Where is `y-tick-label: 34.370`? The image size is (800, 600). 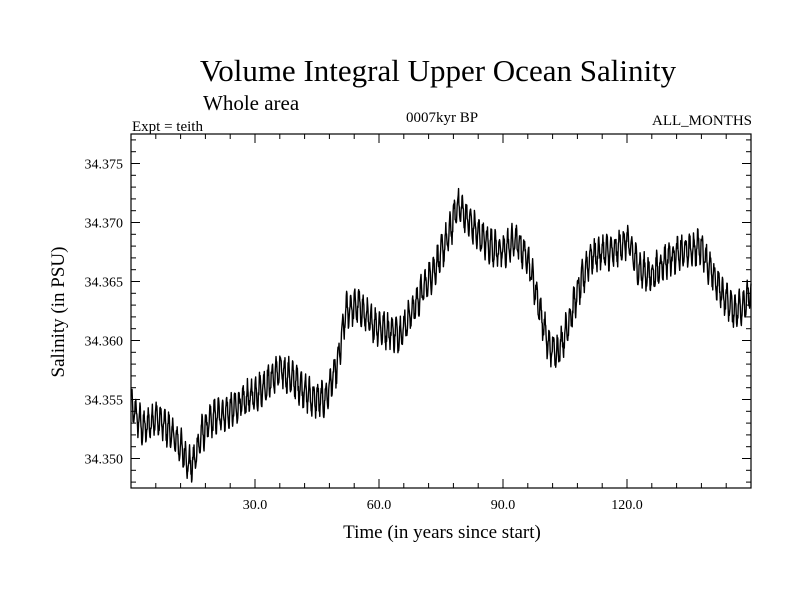
y-tick-label: 34.370 is located at coordinates (104, 224).